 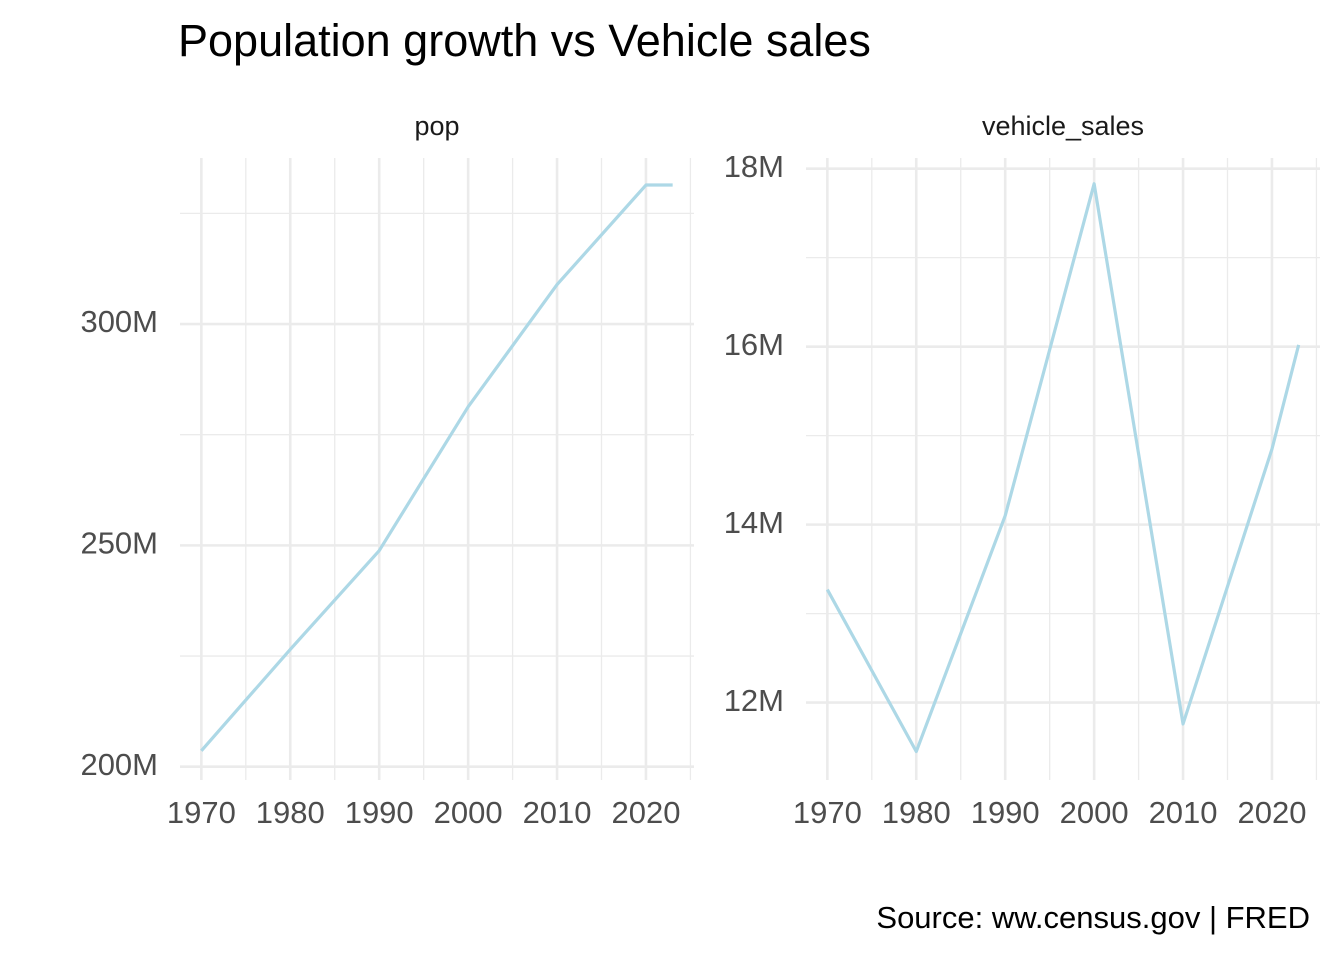 I want to click on y-tick-label: 18M, so click(x=754, y=166).